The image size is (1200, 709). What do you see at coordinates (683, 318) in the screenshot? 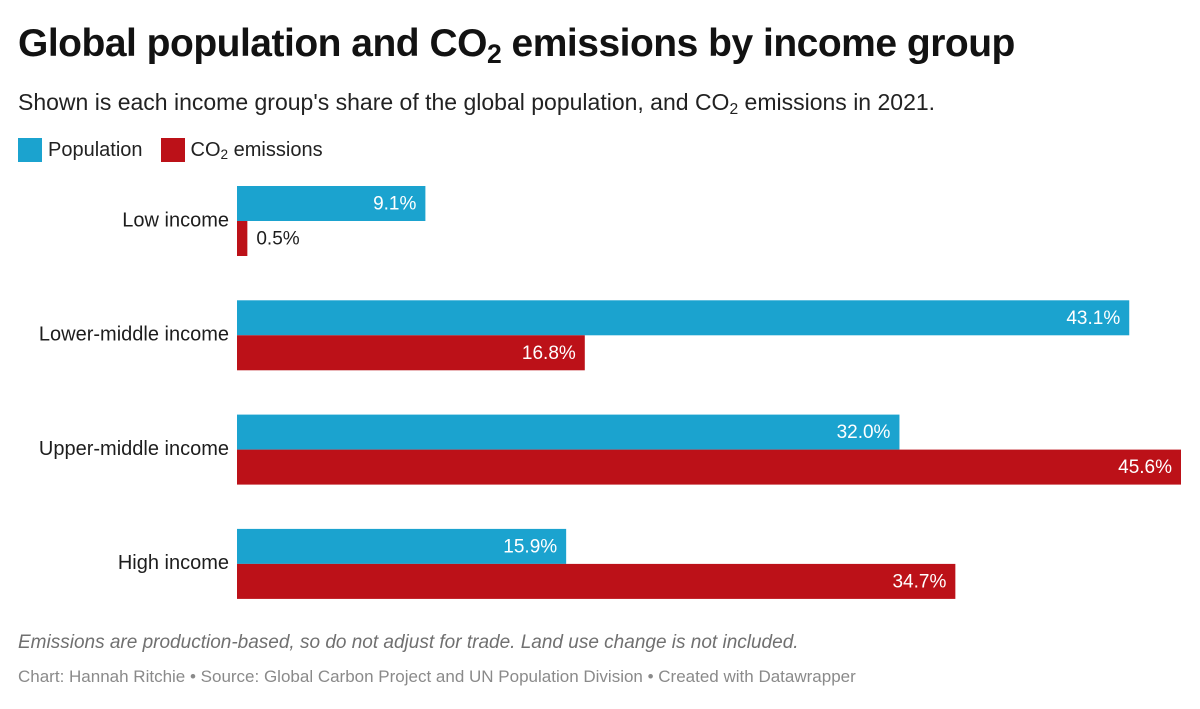
I see `bar-population-lower-middle-income` at bounding box center [683, 318].